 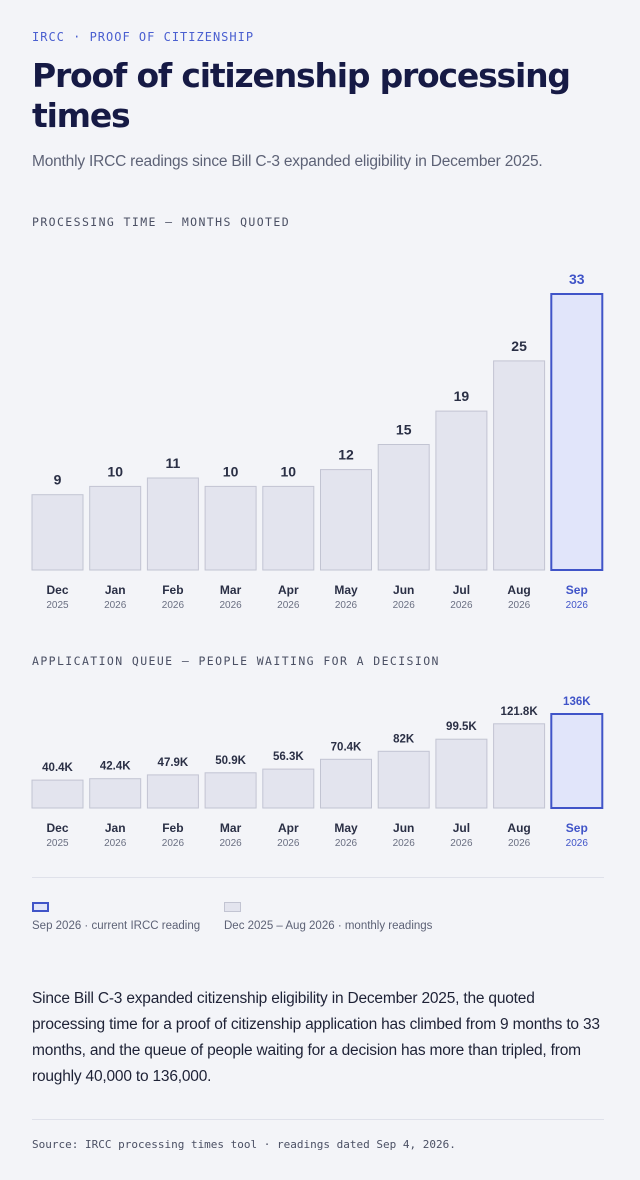 I want to click on eyebrow: IRCC · PROOF OF CITIZENSHIP, so click(x=143, y=37).